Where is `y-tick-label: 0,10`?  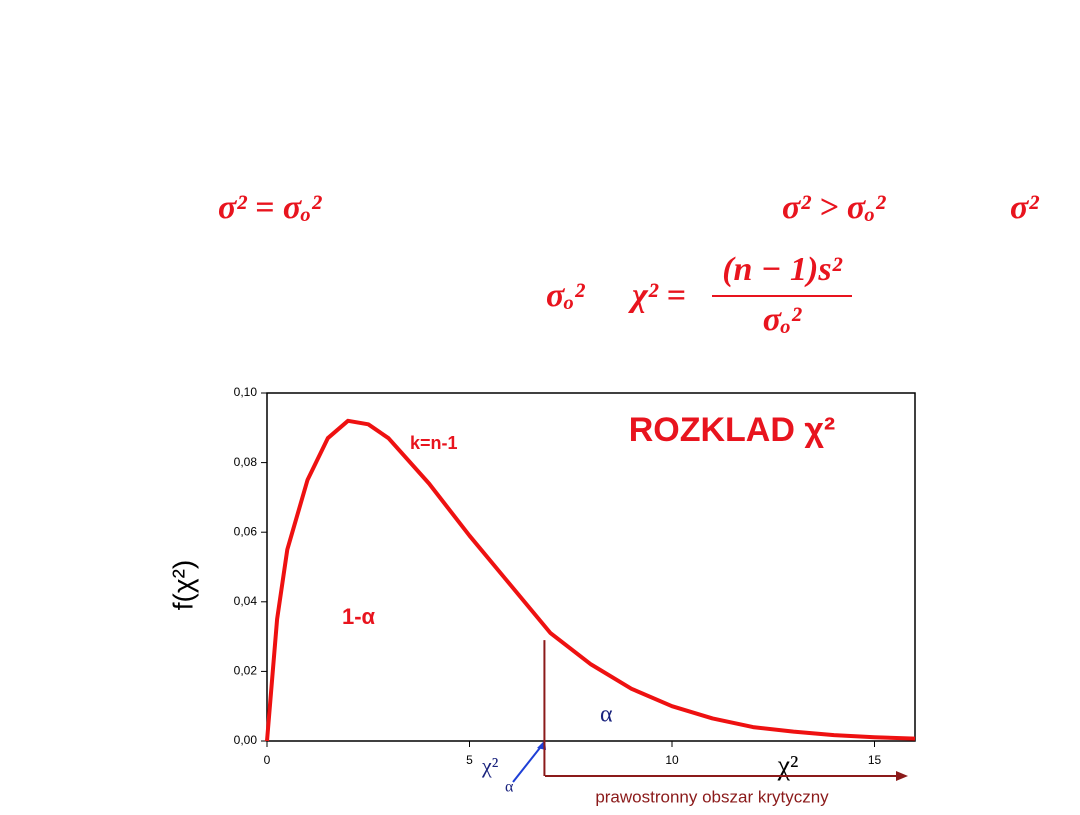
y-tick-label: 0,10 is located at coordinates (246, 392).